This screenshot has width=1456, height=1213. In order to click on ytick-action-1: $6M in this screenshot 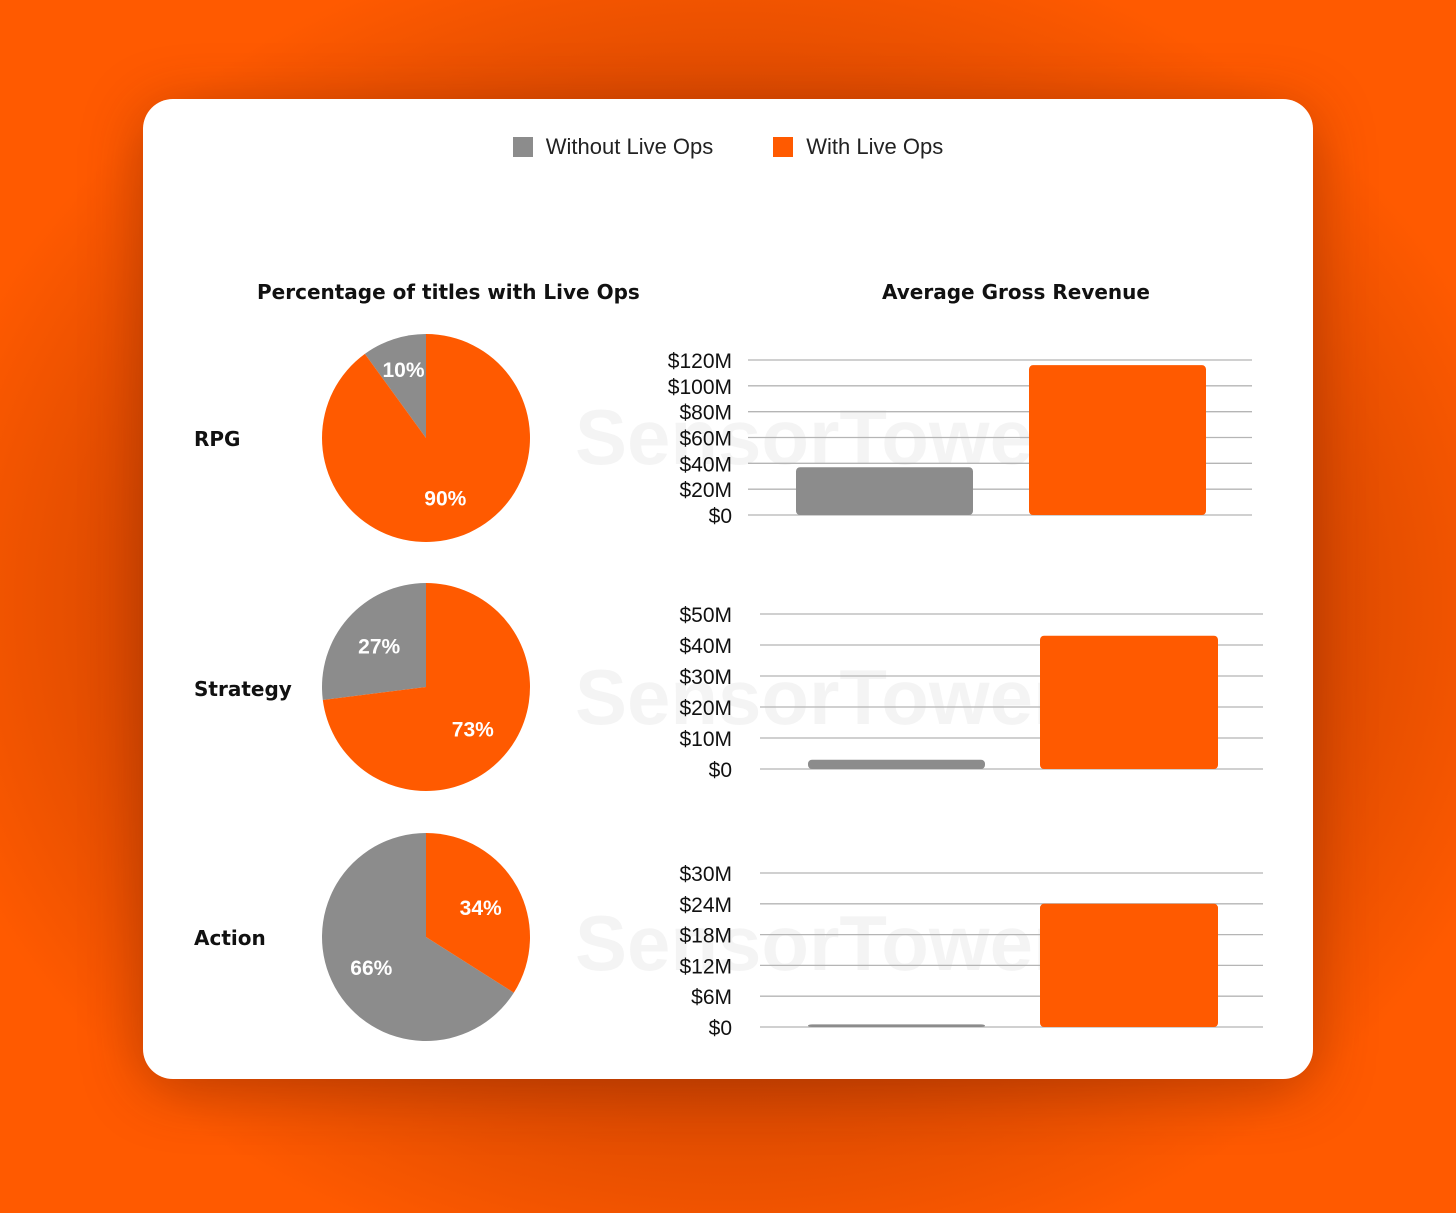, I will do `click(711, 997)`.